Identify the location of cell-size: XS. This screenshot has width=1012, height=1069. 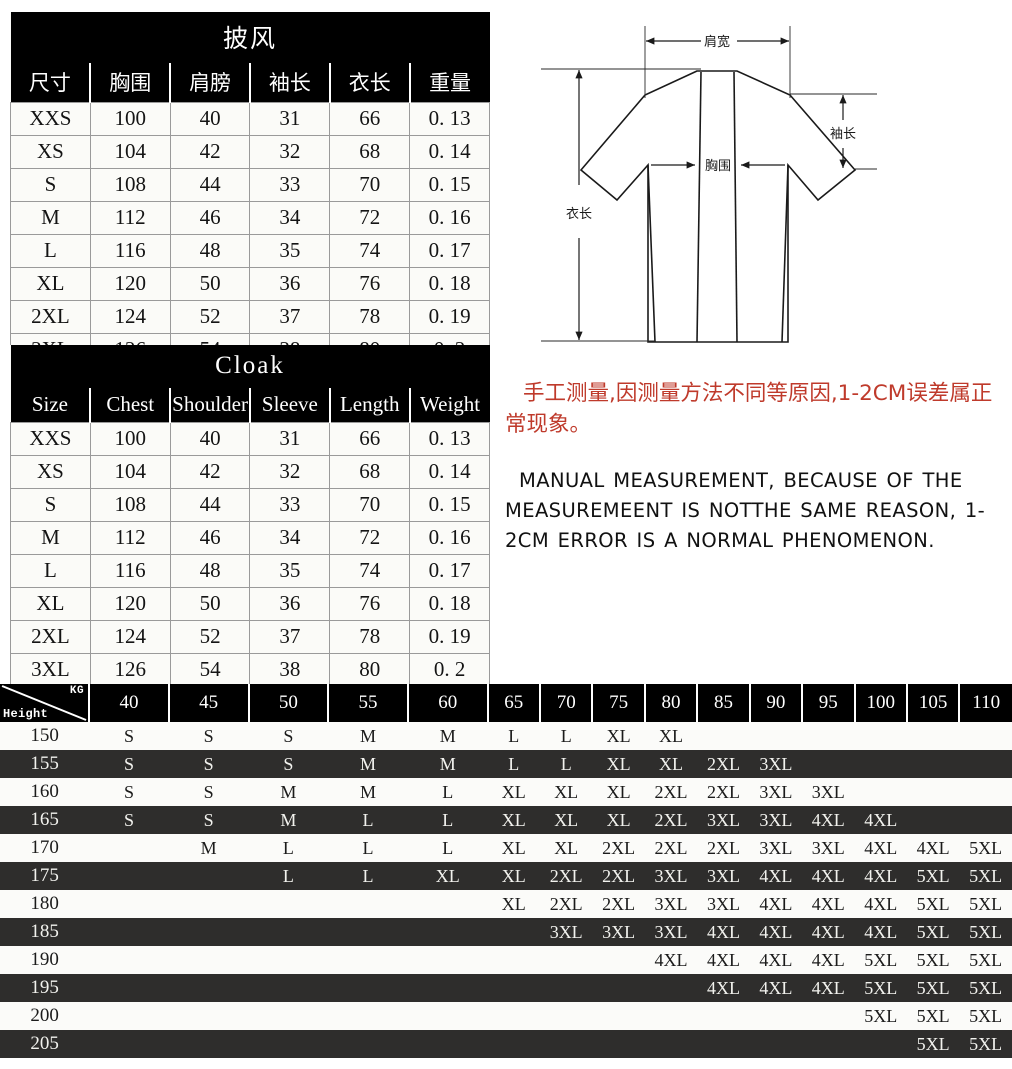
(50, 472).